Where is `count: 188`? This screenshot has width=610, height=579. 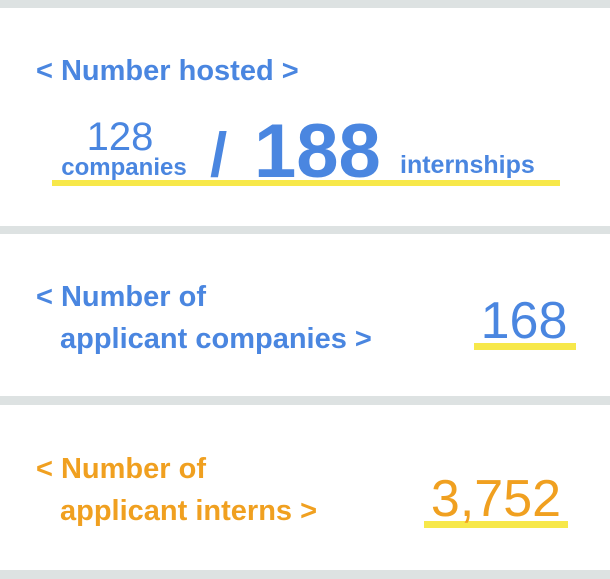 count: 188 is located at coordinates (317, 151).